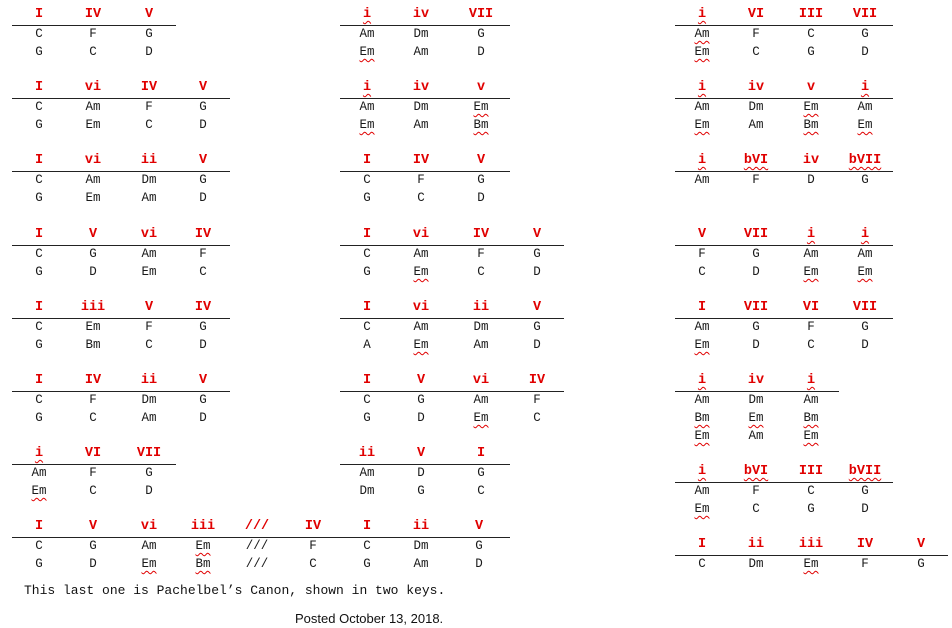 Image resolution: width=952 pixels, height=628 pixels. What do you see at coordinates (121, 254) in the screenshot?
I see `chord-row: C G Am F` at bounding box center [121, 254].